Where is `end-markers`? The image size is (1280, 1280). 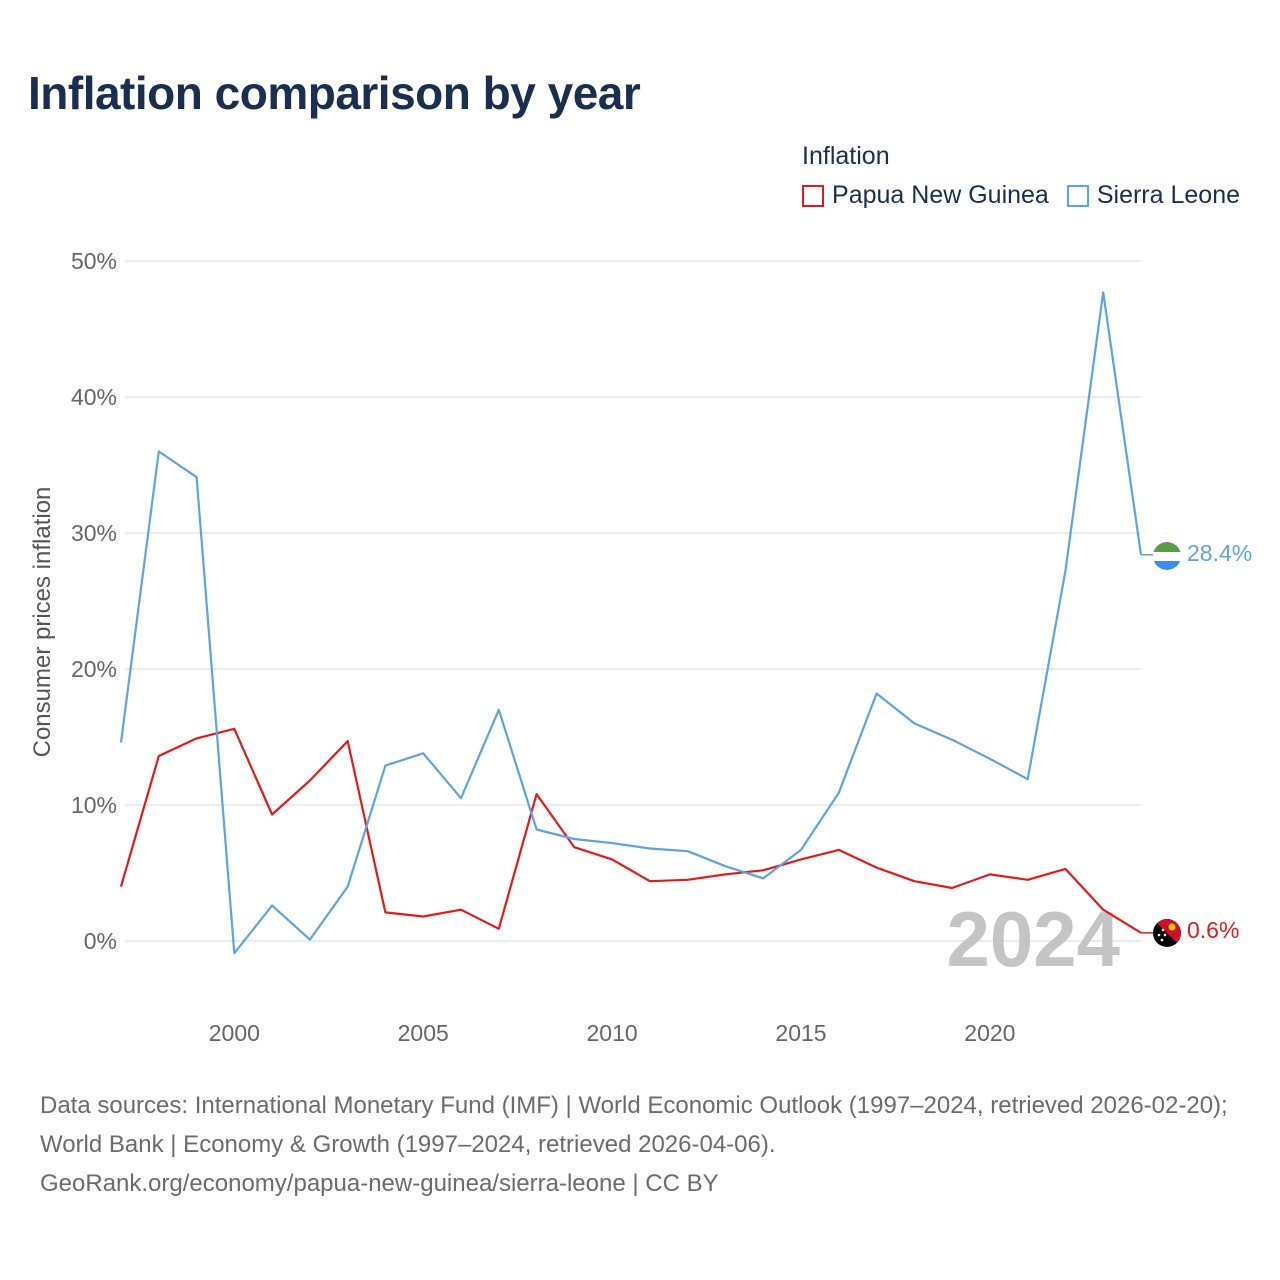
end-markers is located at coordinates (1167, 744).